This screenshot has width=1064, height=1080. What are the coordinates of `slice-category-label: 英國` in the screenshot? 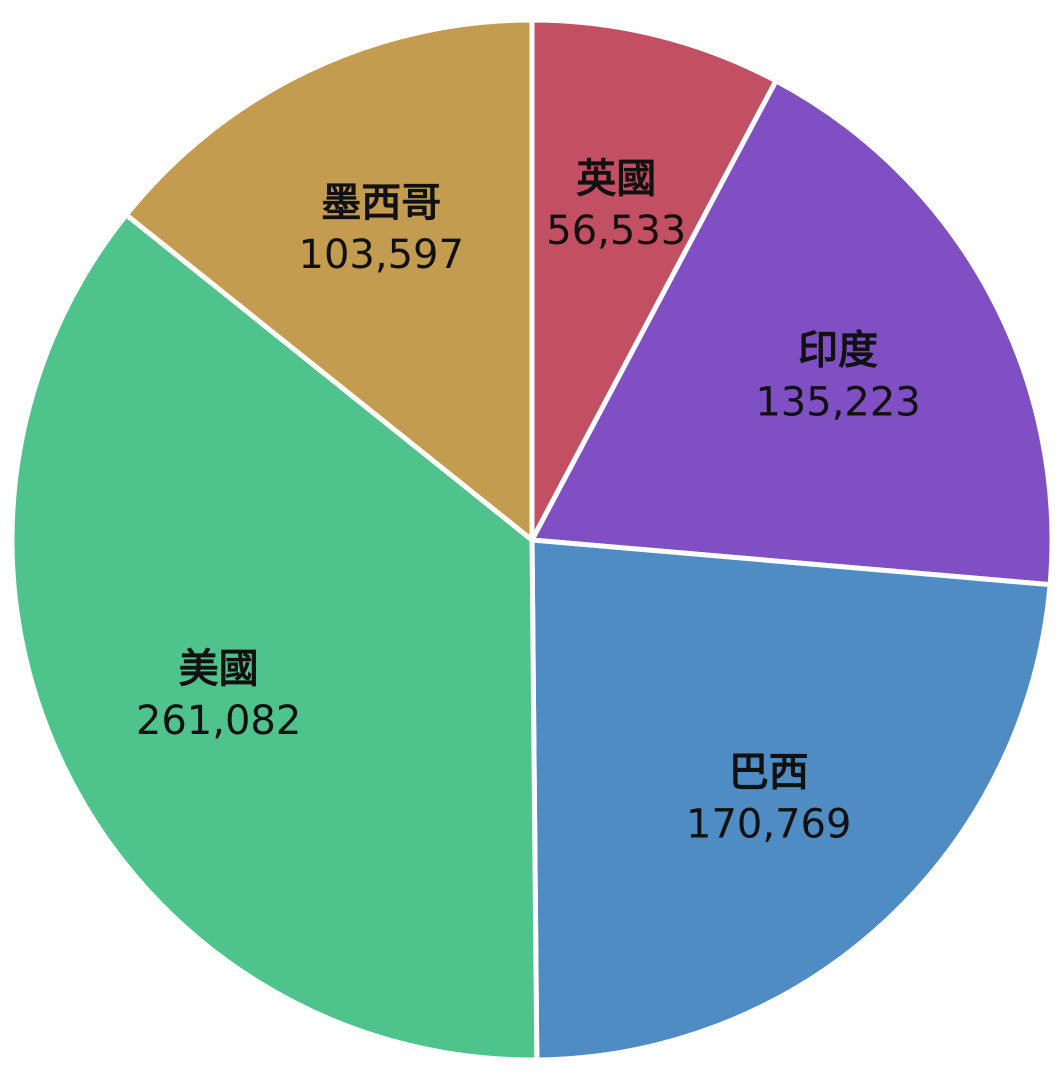 It's located at (616, 179).